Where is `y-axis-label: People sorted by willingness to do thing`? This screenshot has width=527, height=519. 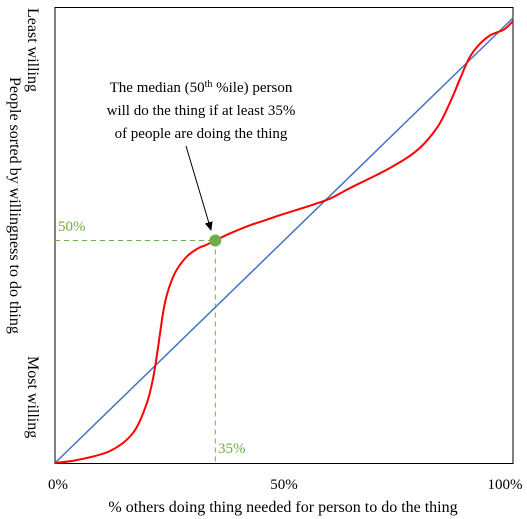
y-axis-label: People sorted by willingness to do thing is located at coordinates (14, 205).